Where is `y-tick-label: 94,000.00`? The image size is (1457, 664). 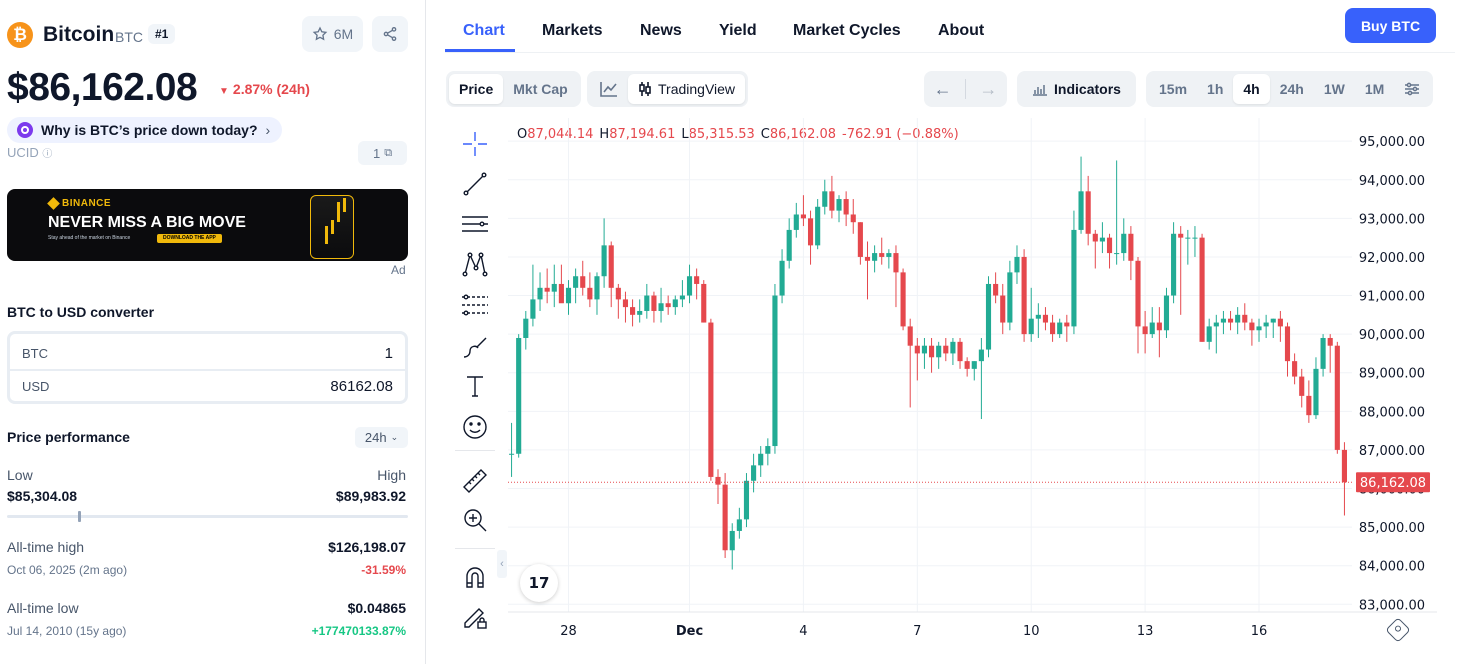 y-tick-label: 94,000.00 is located at coordinates (1392, 181).